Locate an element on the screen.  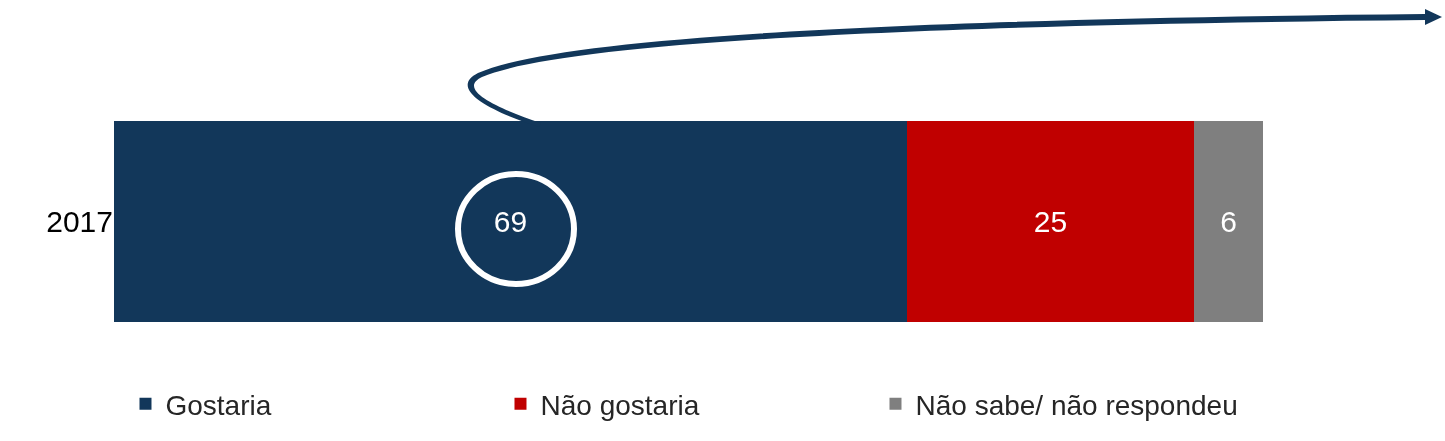
legend-label: Não sabe/ não respondeu is located at coordinates (1076, 405).